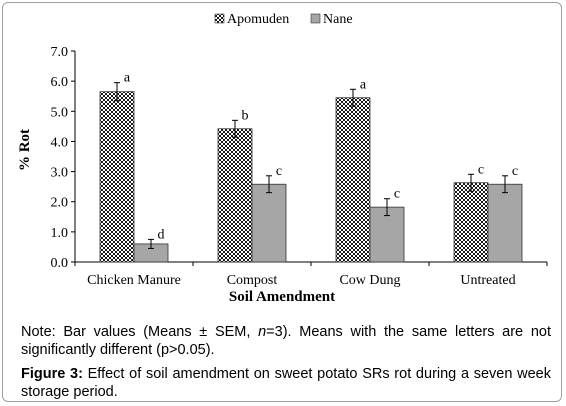  Describe the element at coordinates (60, 203) in the screenshot. I see `y-tick-label: 2.0` at that location.